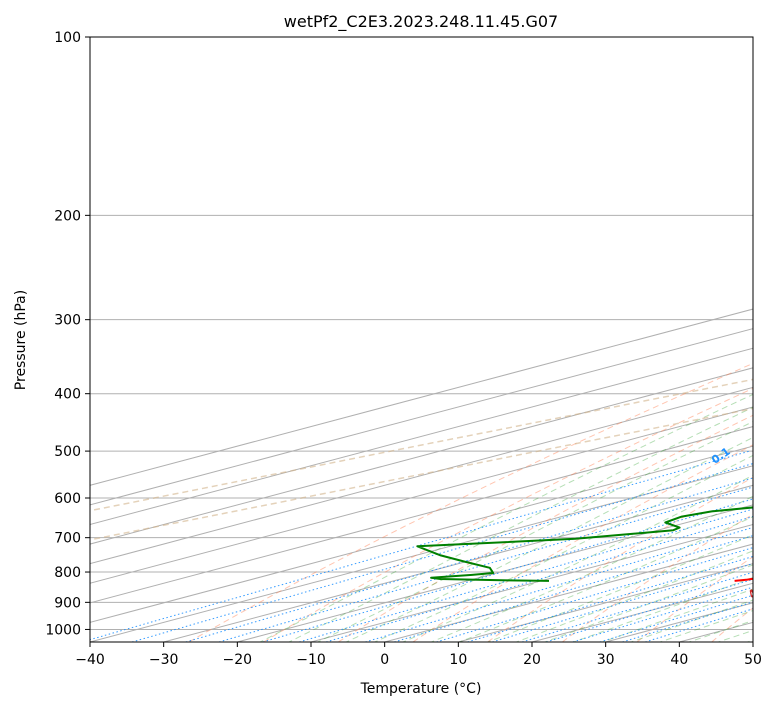  What do you see at coordinates (532, 660) in the screenshot?
I see `x-tick-label: 20` at bounding box center [532, 660].